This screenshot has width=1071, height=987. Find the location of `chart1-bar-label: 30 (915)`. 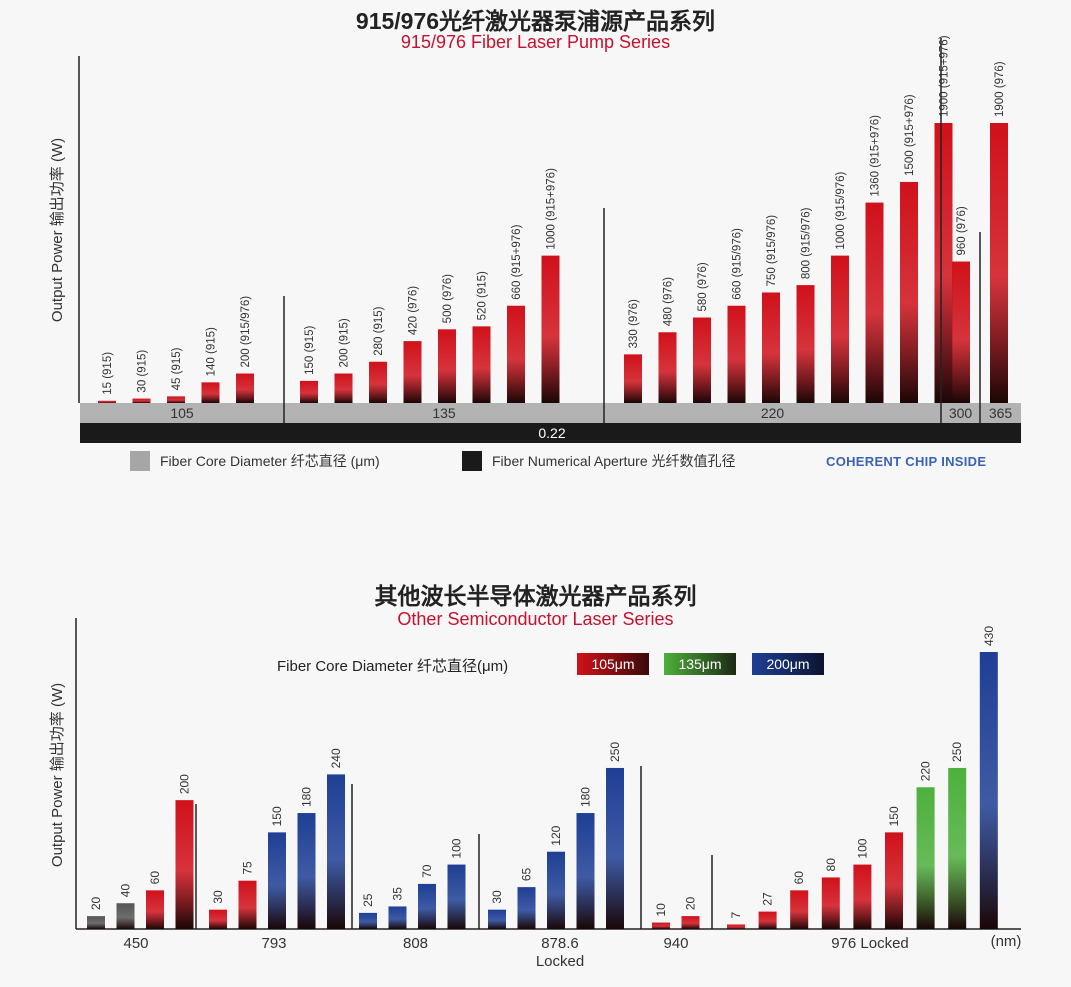

chart1-bar-label: 30 (915) is located at coordinates (143, 371).